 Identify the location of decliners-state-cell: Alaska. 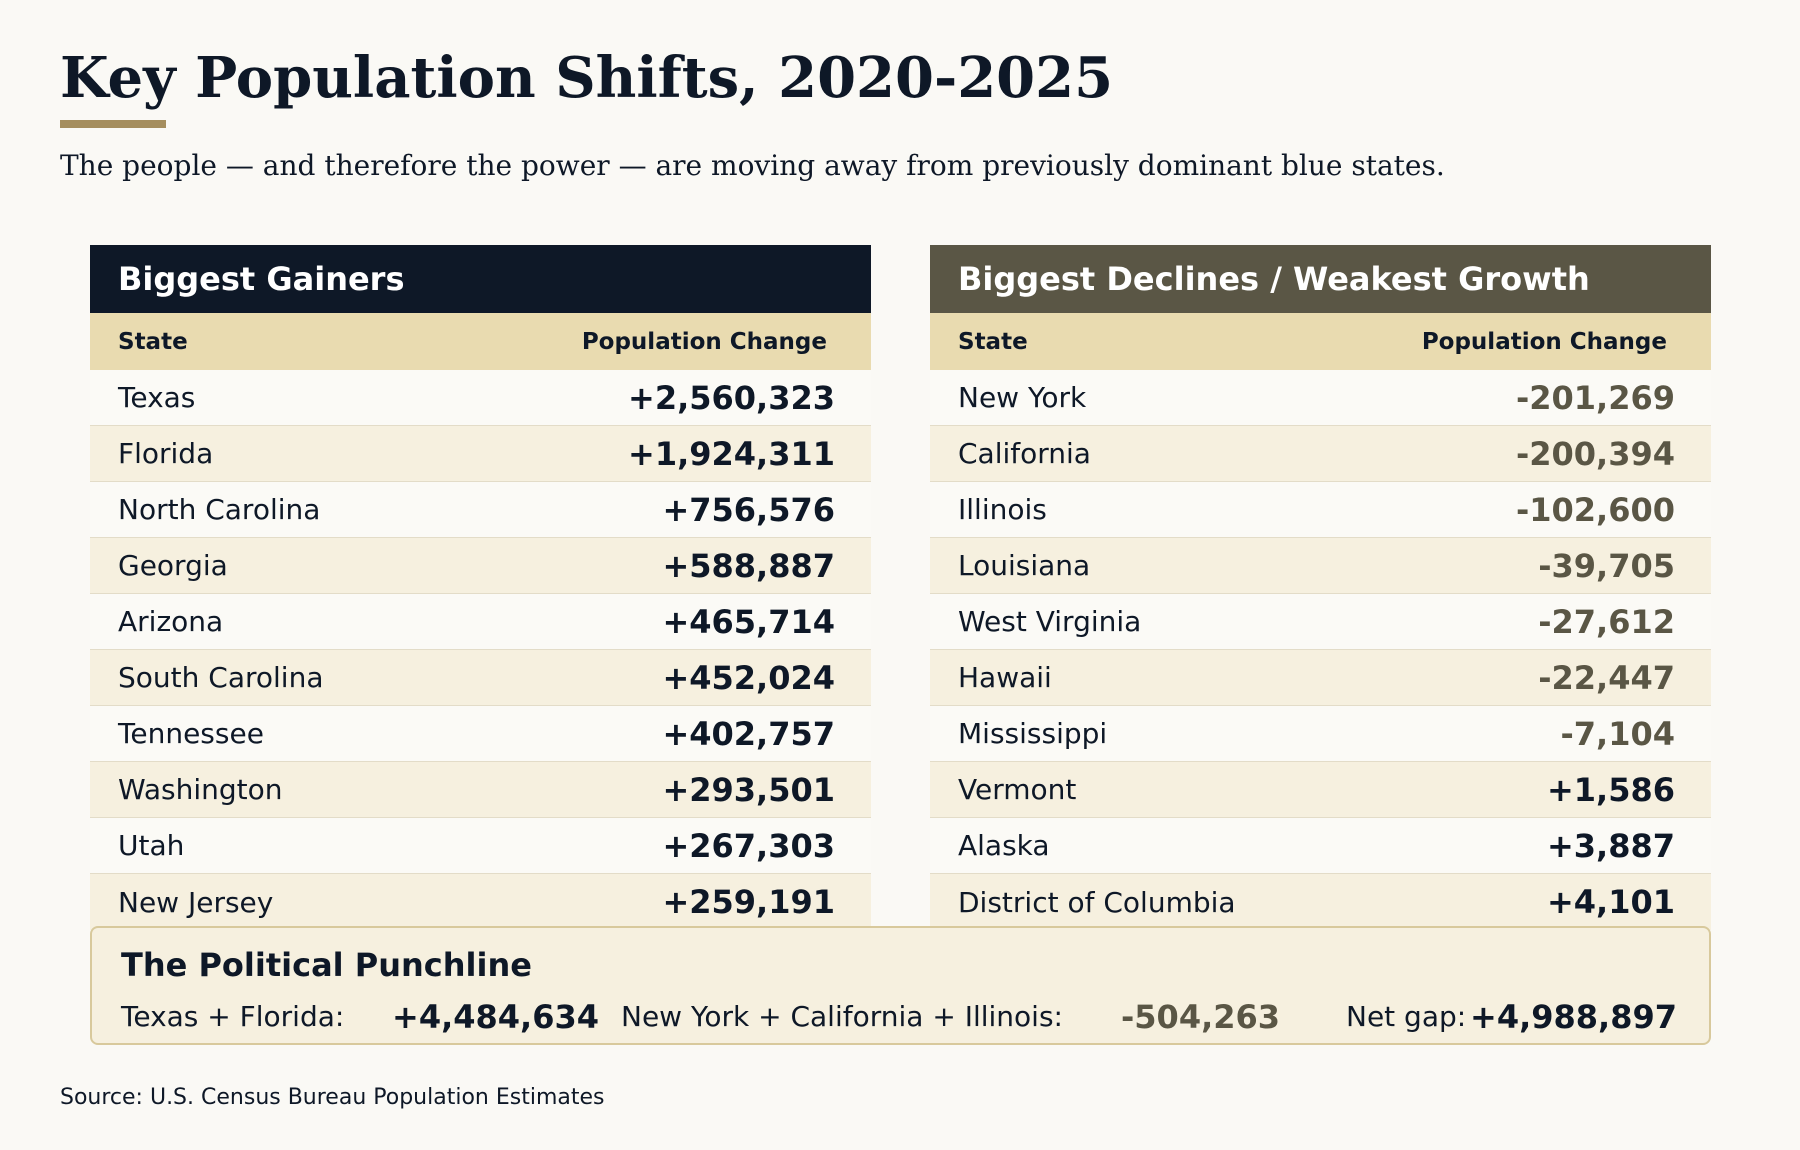
(1004, 845).